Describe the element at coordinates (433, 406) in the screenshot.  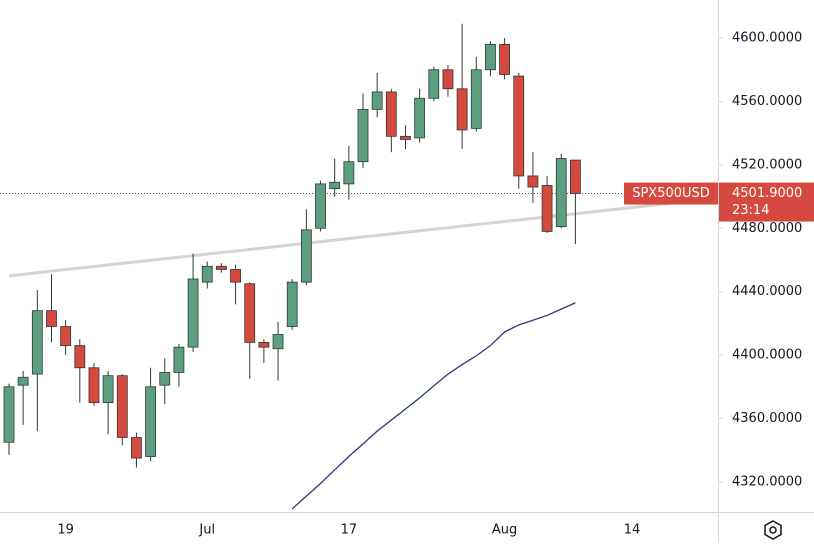
I see `moving-average` at that location.